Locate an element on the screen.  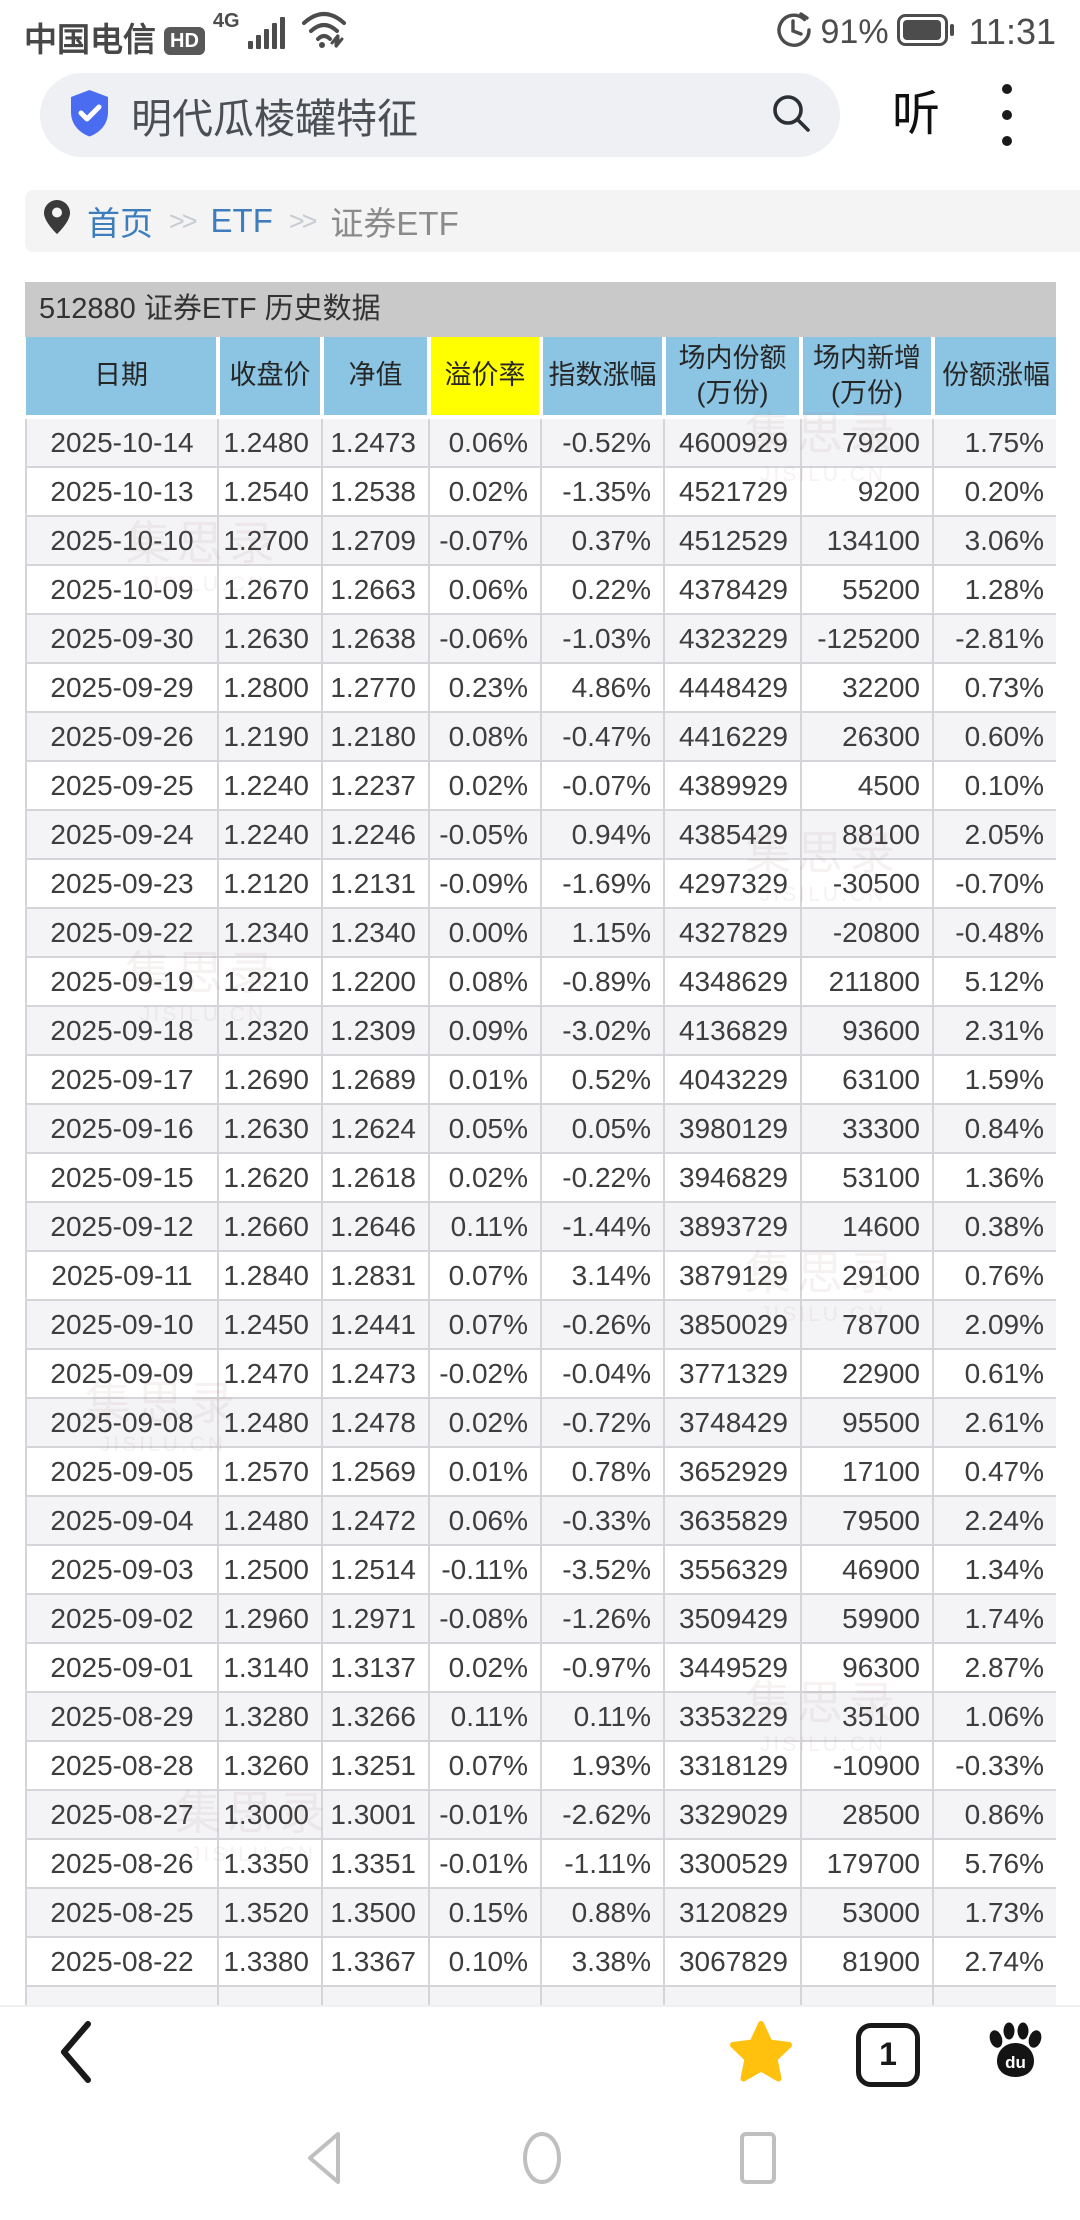
table-cell-share_change: 1.28% is located at coordinates (994, 589).